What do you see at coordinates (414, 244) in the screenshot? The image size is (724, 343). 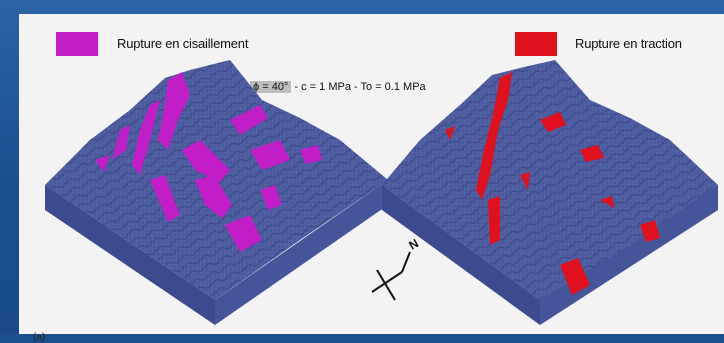 I see `north-label: N` at bounding box center [414, 244].